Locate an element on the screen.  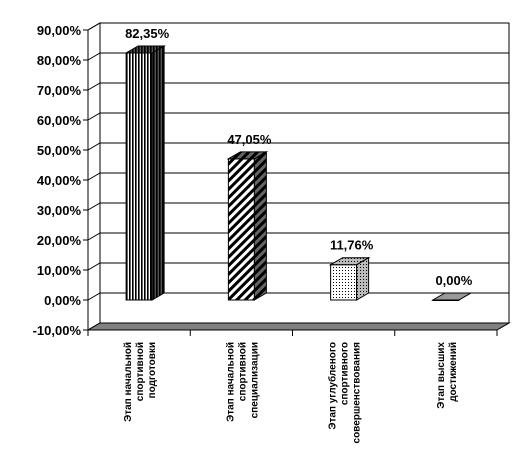
plot-floor is located at coordinates (298, 329).